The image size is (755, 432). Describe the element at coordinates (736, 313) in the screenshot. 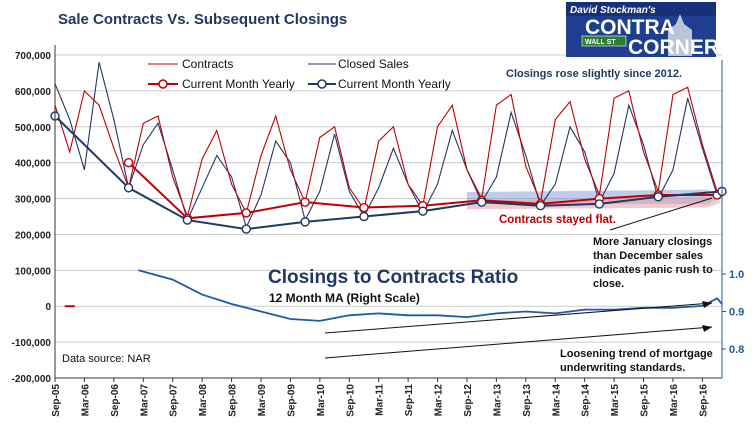

I see `y-tick-label-right: 0.9` at that location.